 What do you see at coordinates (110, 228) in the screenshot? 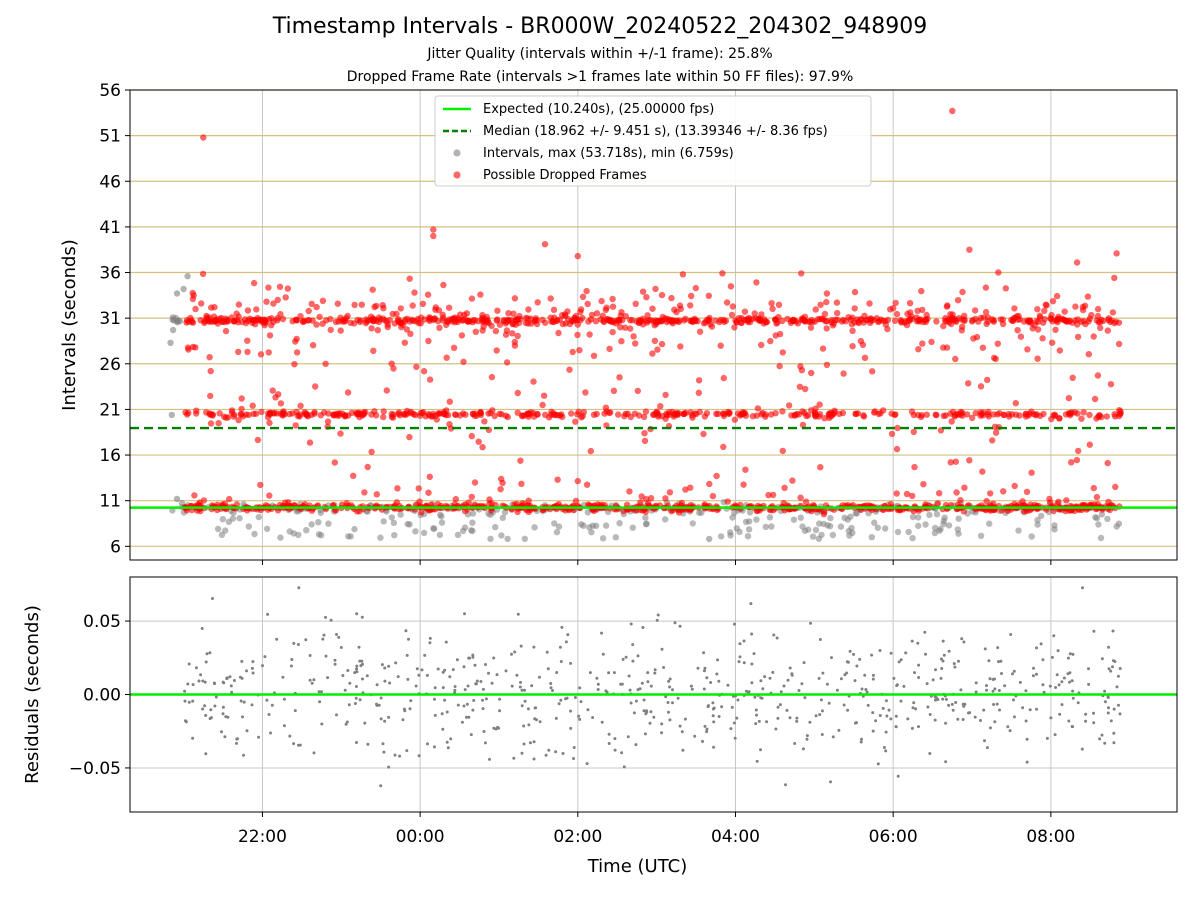
I see `intervals-ytick-label: 41` at bounding box center [110, 228].